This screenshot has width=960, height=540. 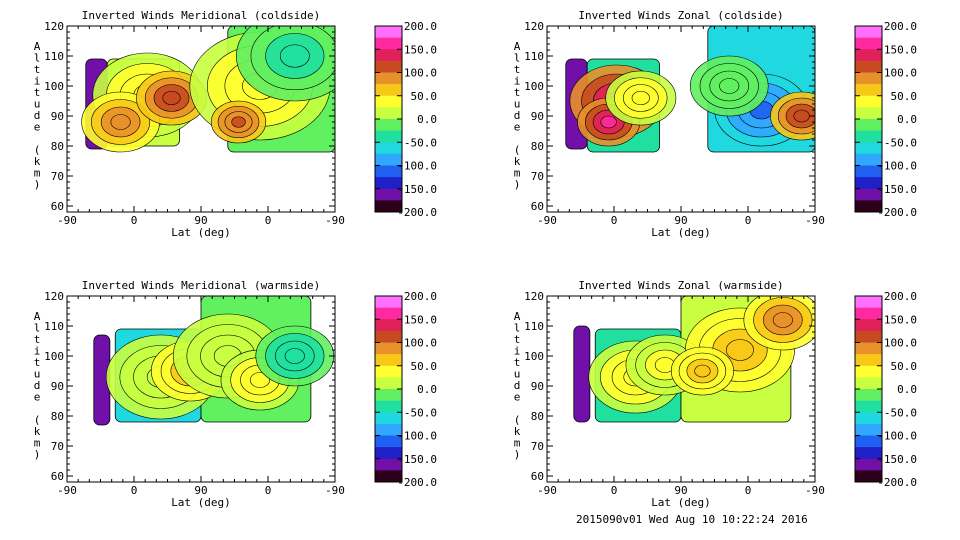 I want to click on colorbar-label: 100.0, so click(x=420, y=343).